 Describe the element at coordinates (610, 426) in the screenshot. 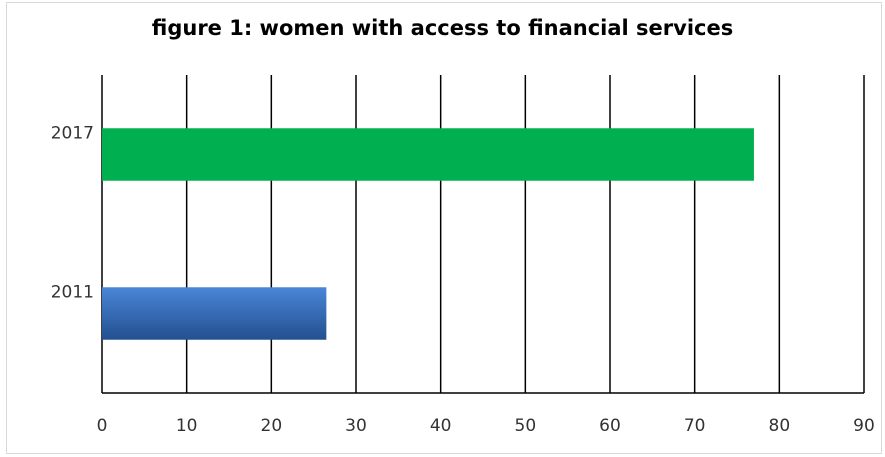

I see `x-tick-label: 60` at that location.